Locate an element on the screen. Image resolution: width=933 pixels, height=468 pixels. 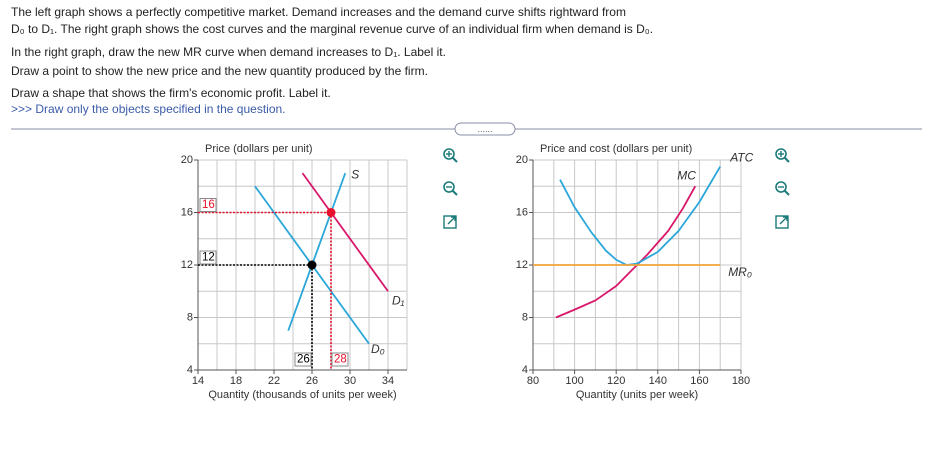
x-tick-label: 140 is located at coordinates (658, 381).